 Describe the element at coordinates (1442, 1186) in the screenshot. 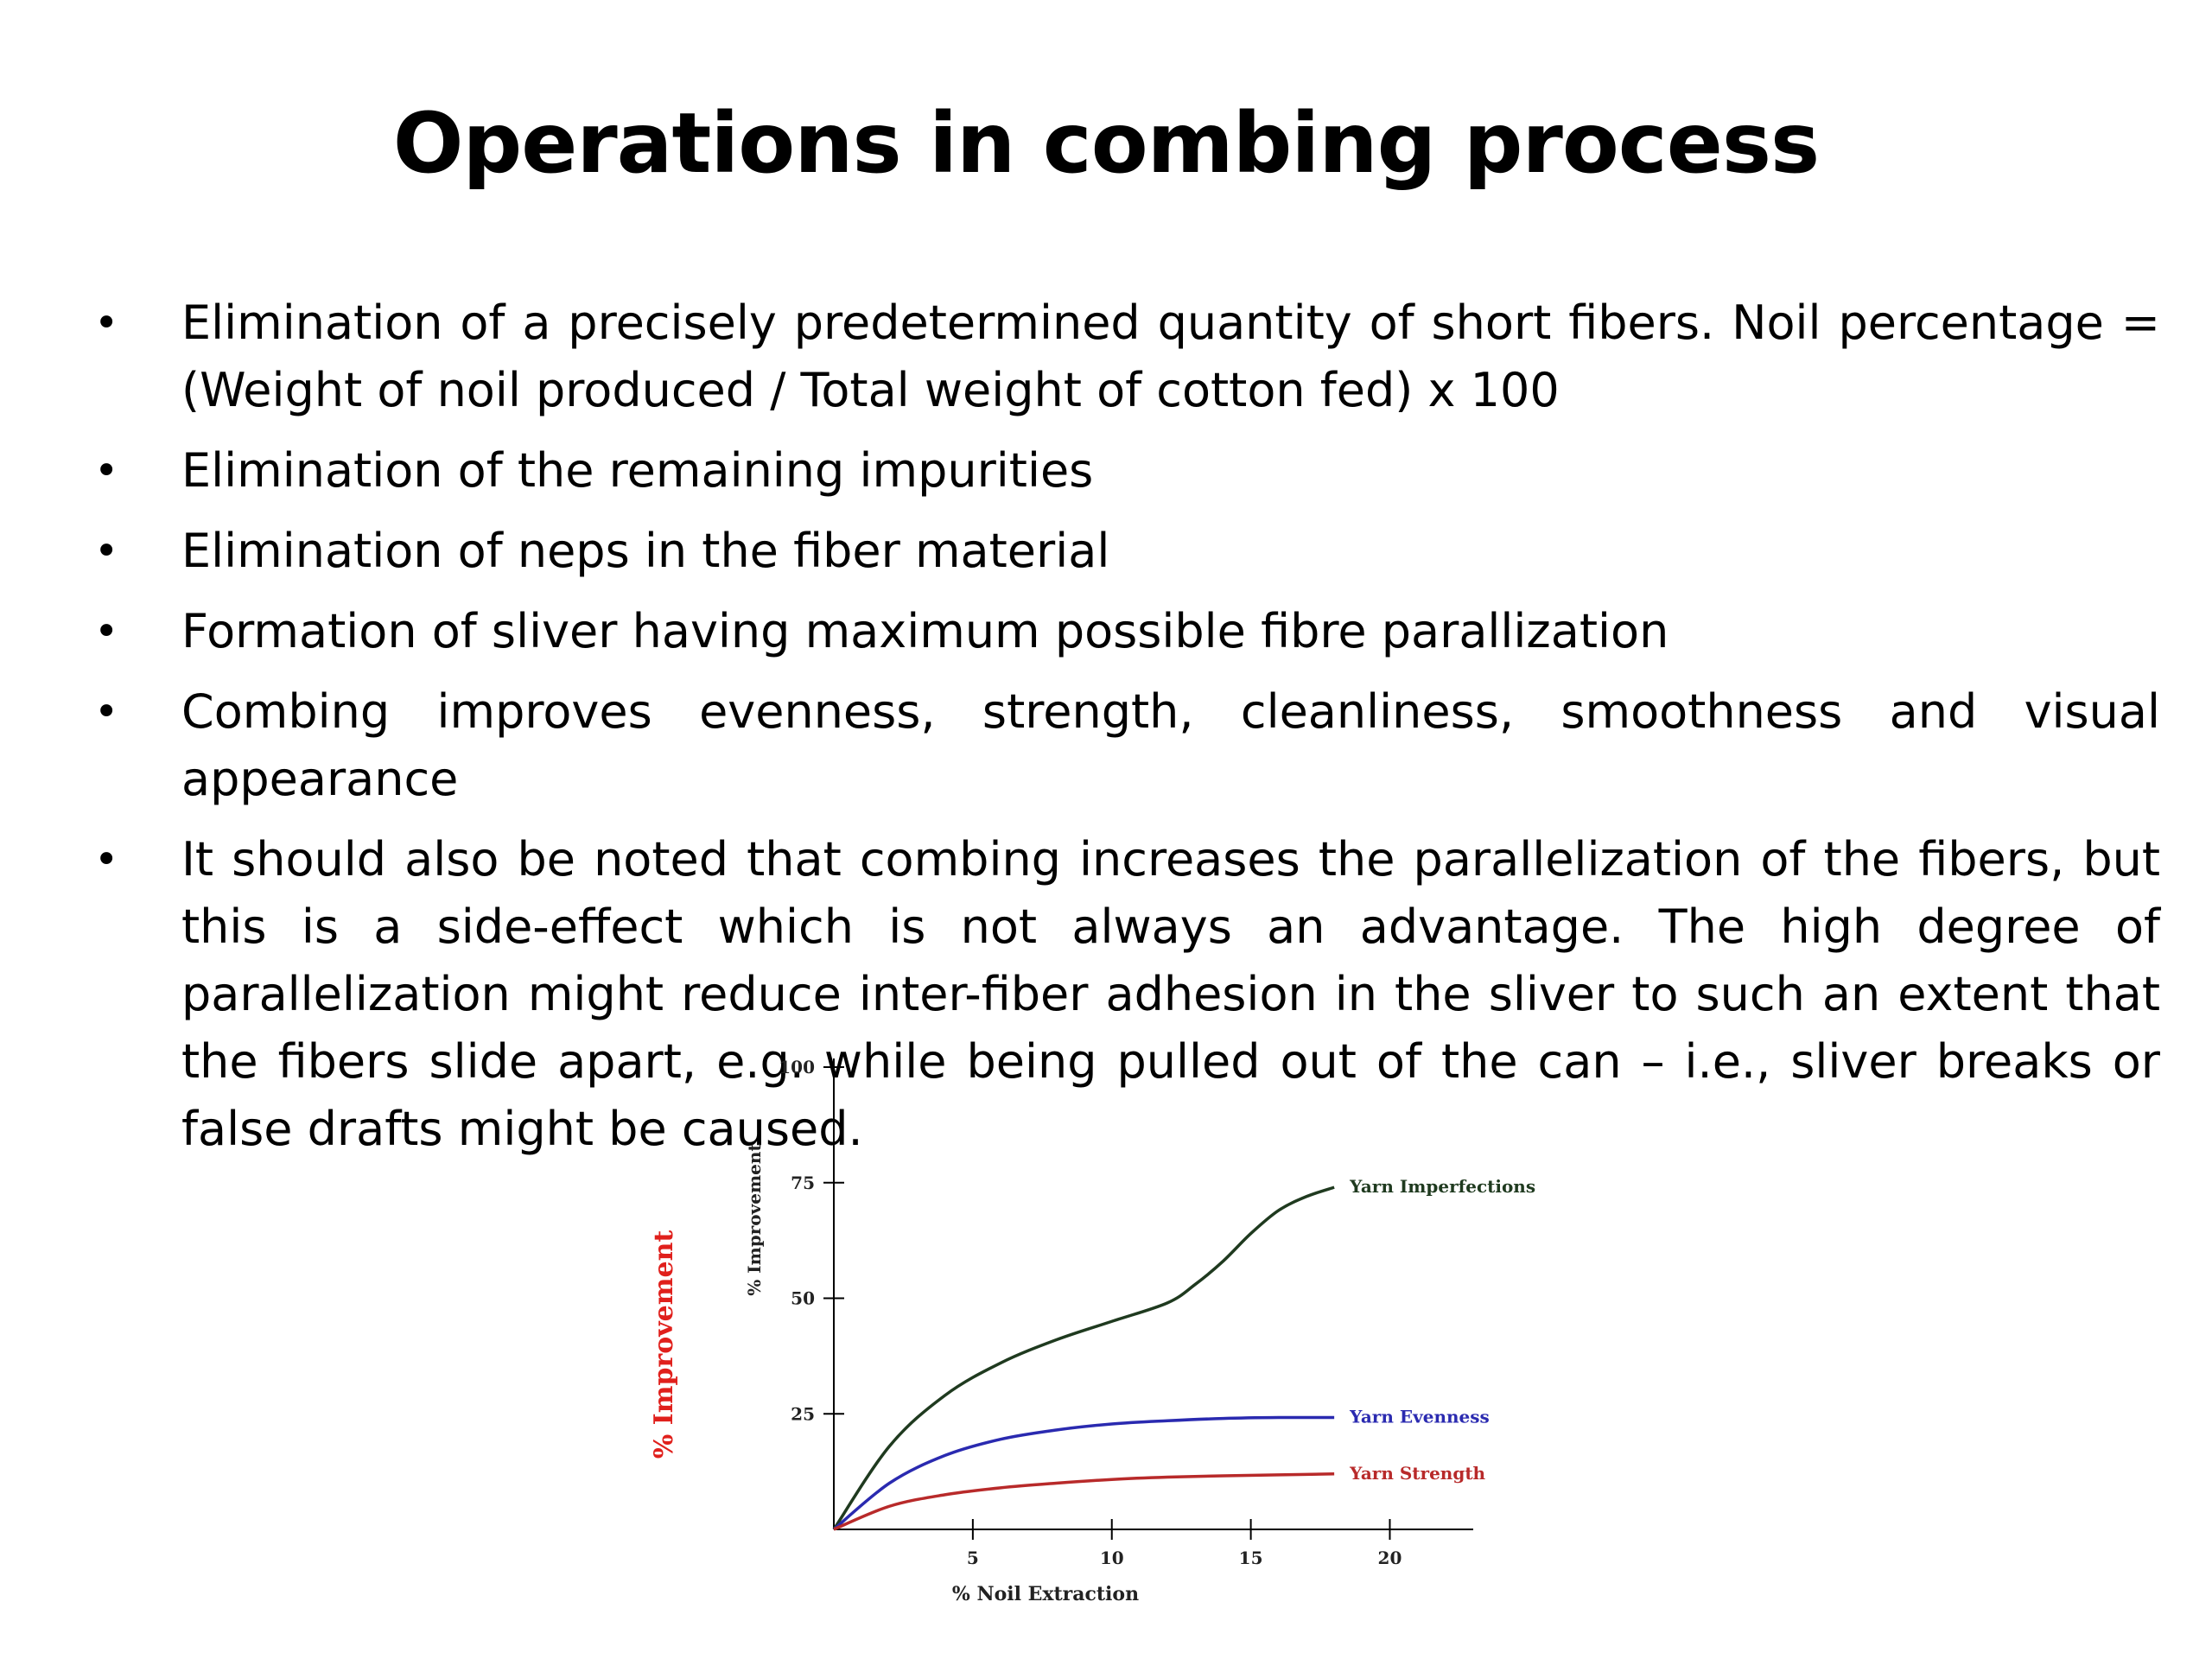

I see `series-label: Yarn Imperfections` at that location.